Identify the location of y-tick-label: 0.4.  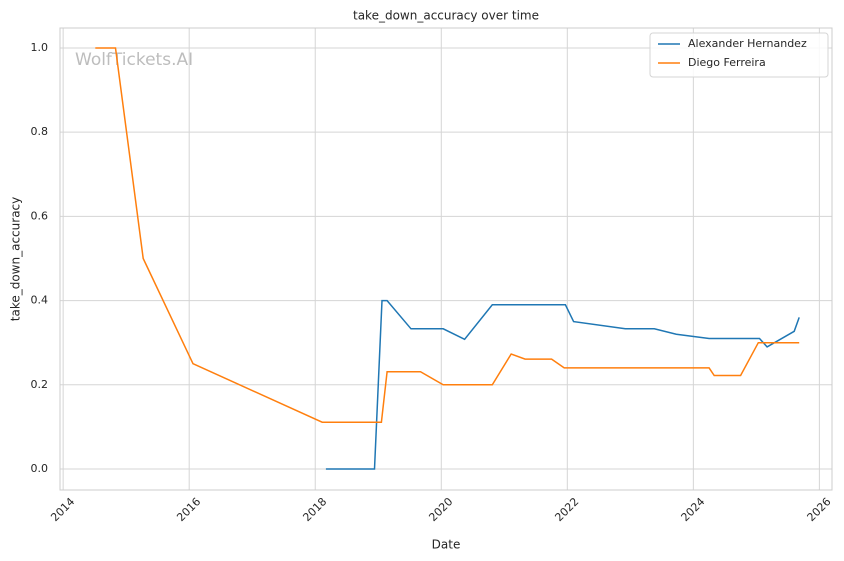
(40, 300).